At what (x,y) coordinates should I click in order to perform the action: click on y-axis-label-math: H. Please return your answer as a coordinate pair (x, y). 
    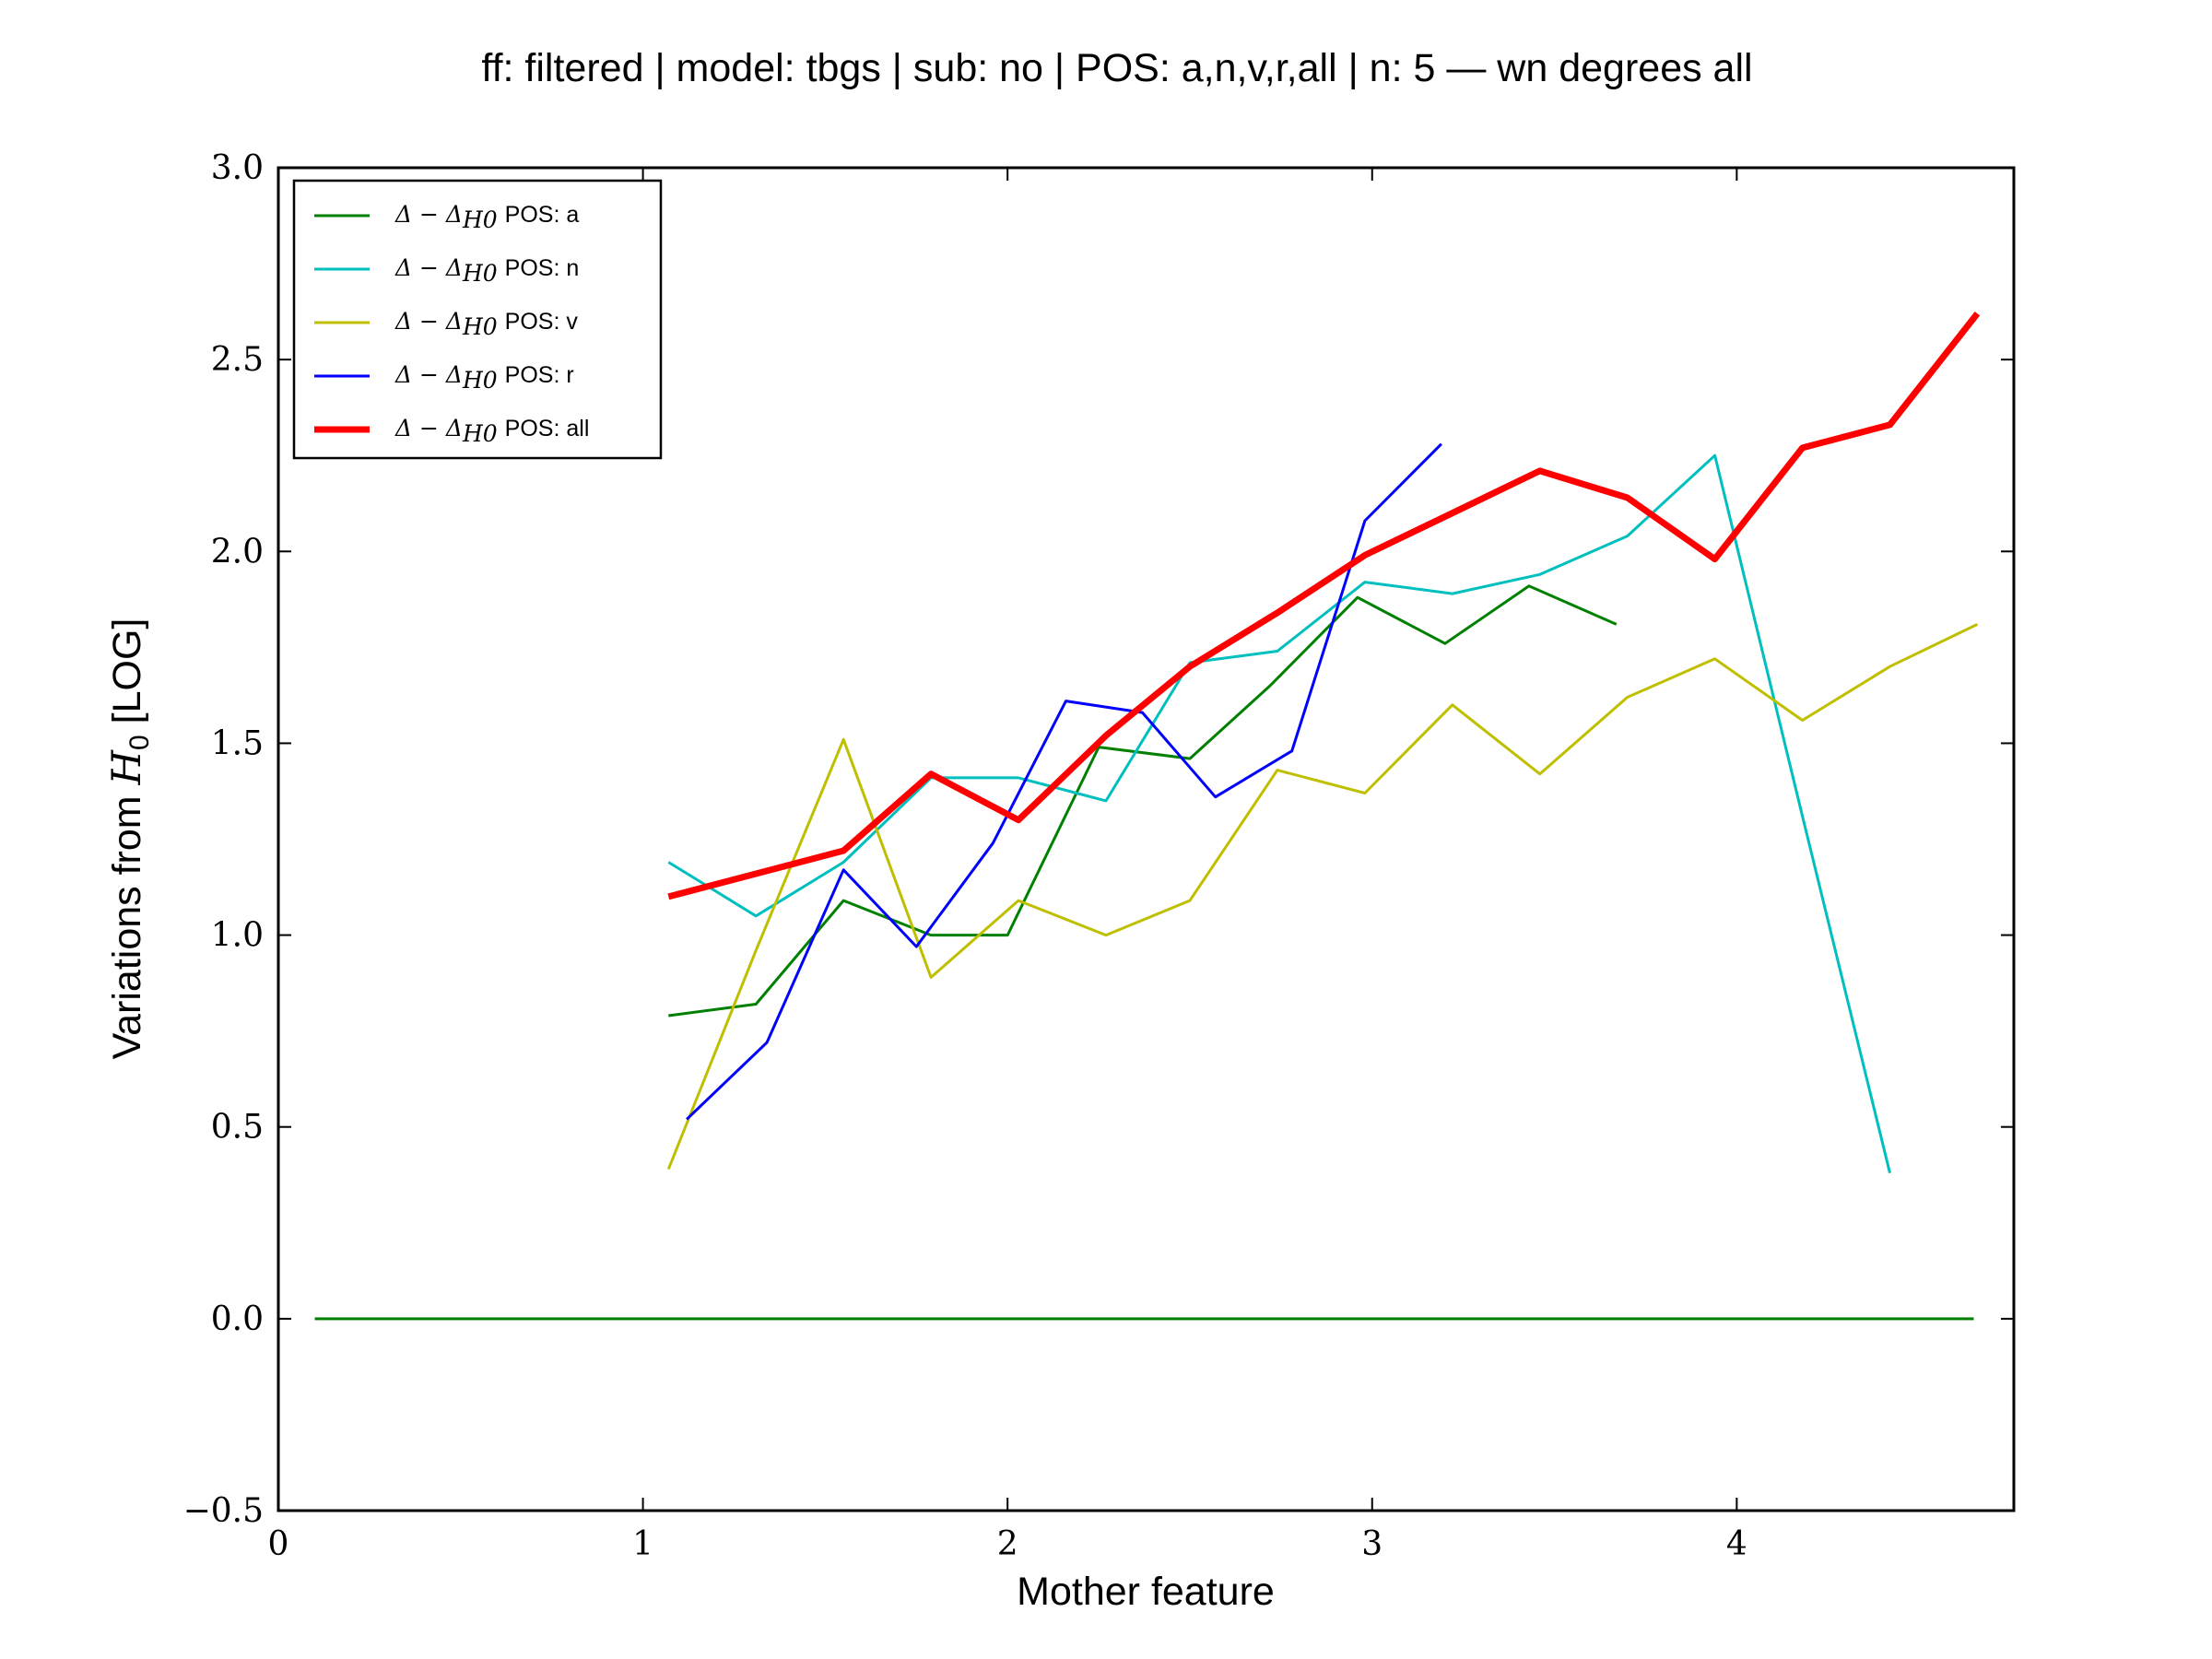
    Looking at the image, I should click on (127, 766).